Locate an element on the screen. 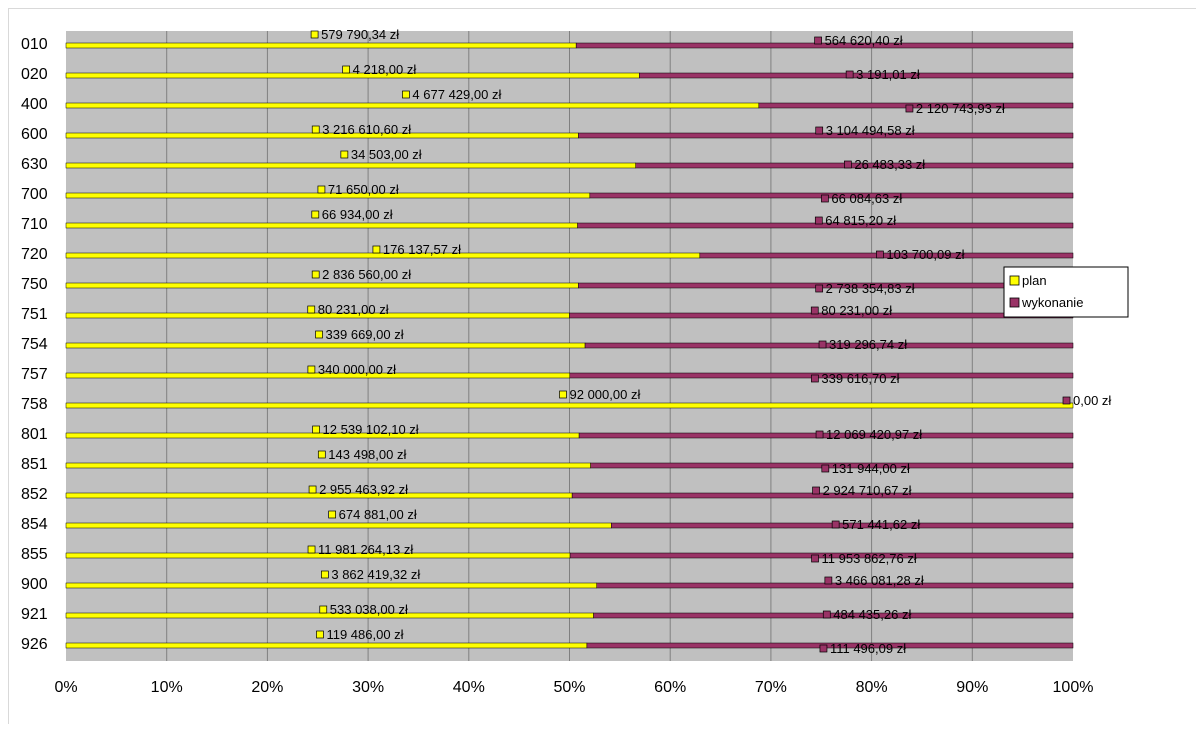  category-label: 750 is located at coordinates (34, 284).